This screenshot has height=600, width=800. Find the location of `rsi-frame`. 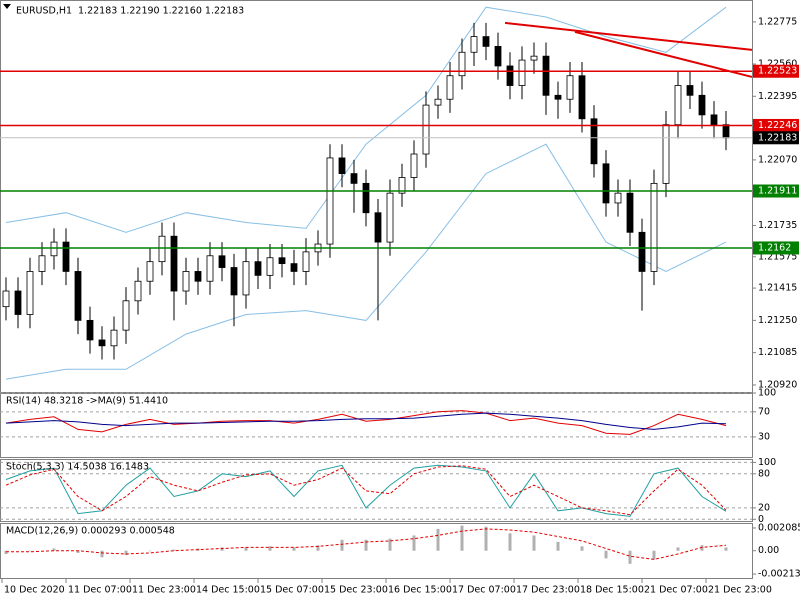

rsi-frame is located at coordinates (376, 425).